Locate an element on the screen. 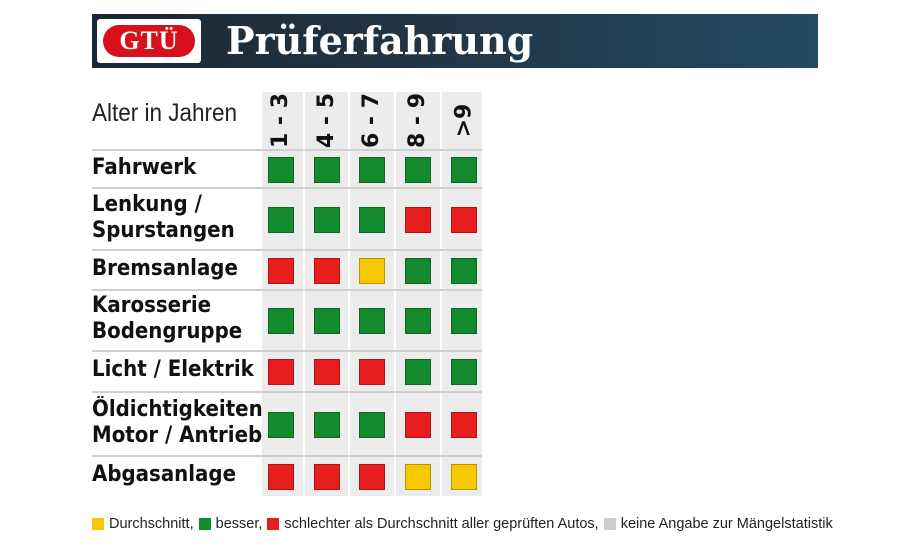  column-header: 4 - 5 is located at coordinates (327, 120).